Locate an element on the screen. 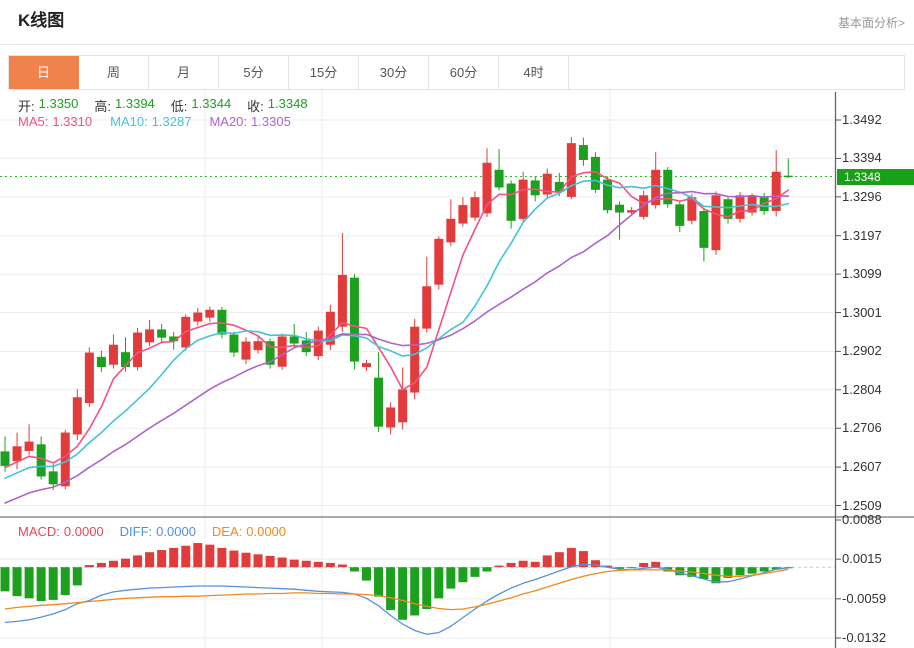  macd-tick-label: -0.0132 is located at coordinates (864, 637).